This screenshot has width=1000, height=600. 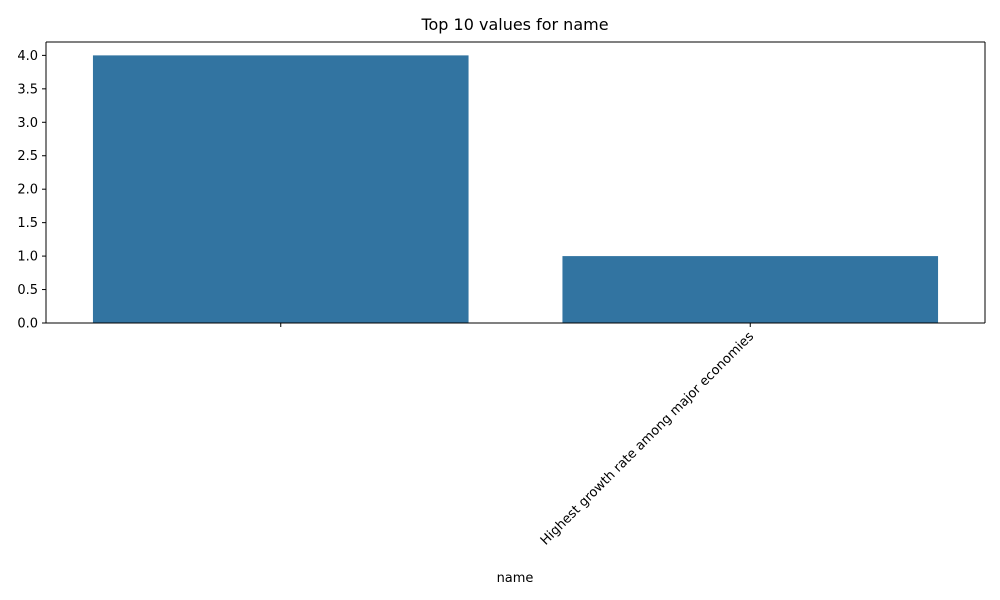 What do you see at coordinates (27, 257) in the screenshot?
I see `y-tick-label-2: 1.0` at bounding box center [27, 257].